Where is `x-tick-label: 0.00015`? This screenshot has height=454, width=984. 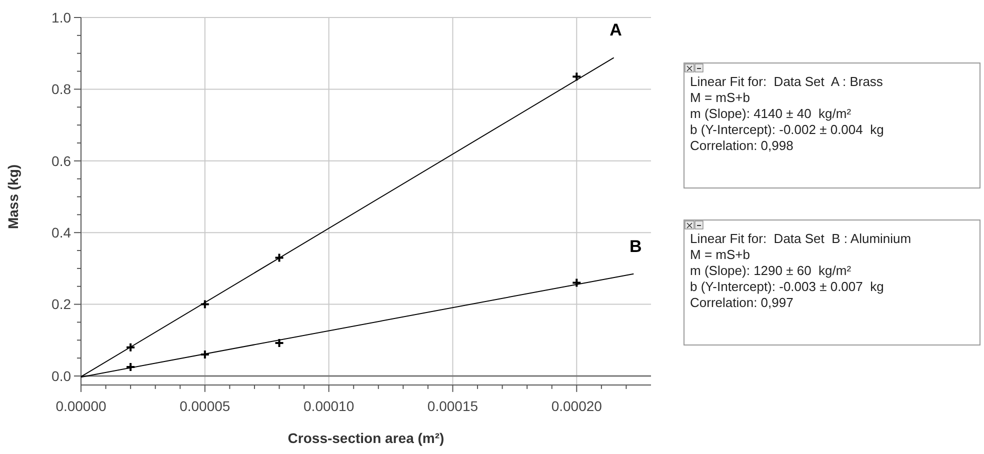
x-tick-label: 0.00015 is located at coordinates (452, 406).